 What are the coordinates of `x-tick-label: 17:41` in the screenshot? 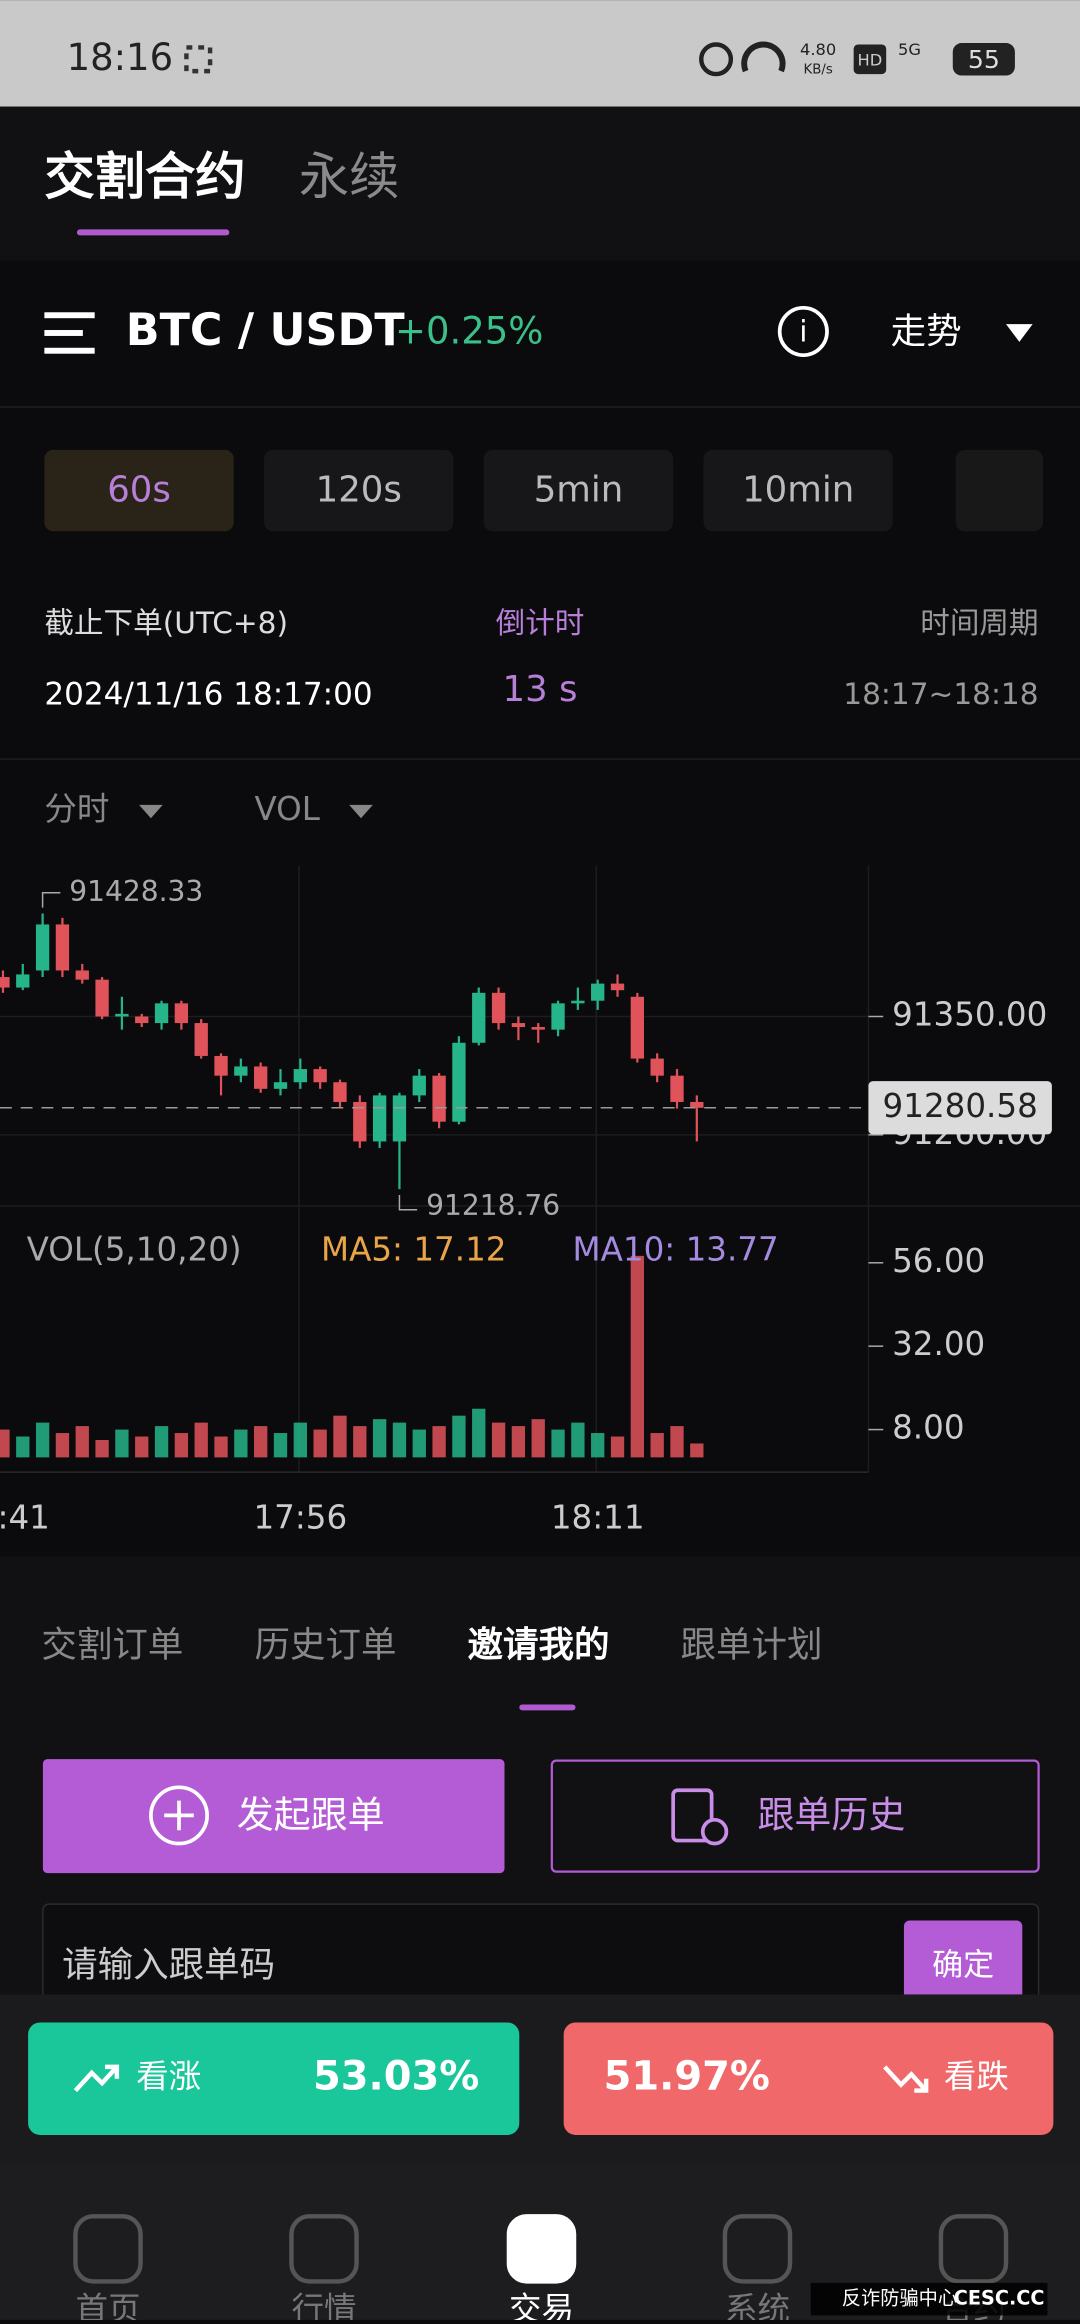 It's located at (25, 1518).